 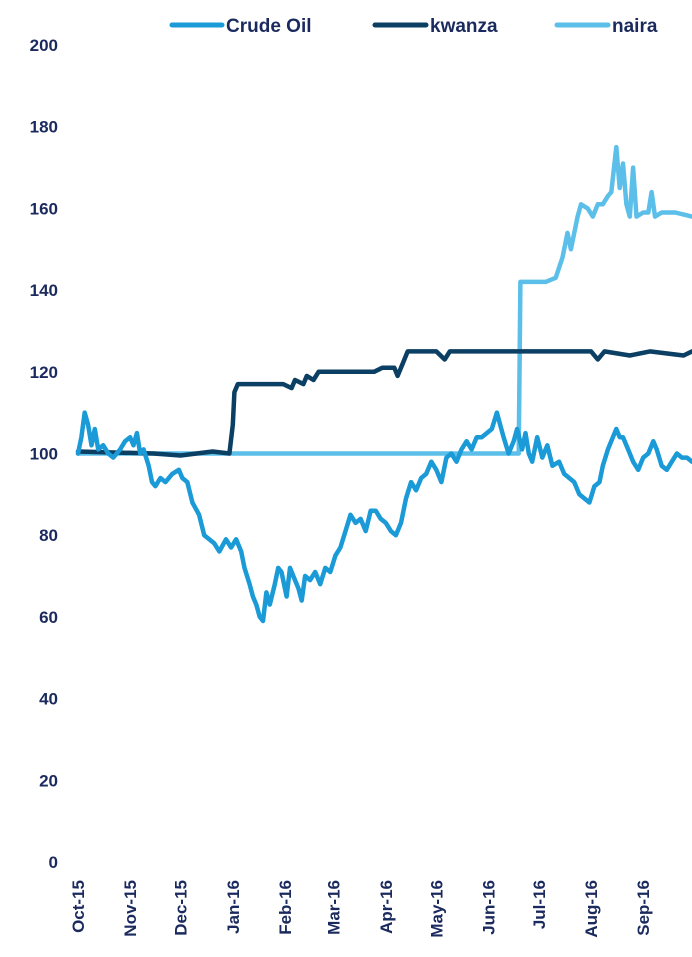 What do you see at coordinates (44, 372) in the screenshot?
I see `y-tick-label: 120` at bounding box center [44, 372].